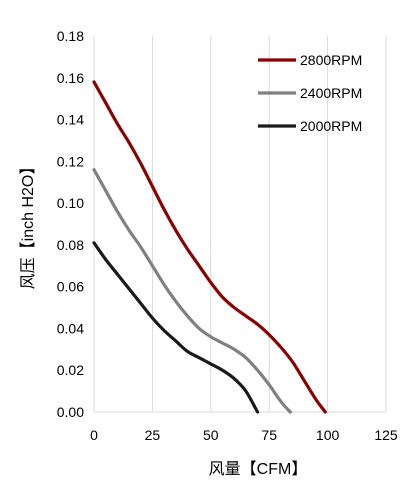  Describe the element at coordinates (211, 435) in the screenshot. I see `x-tick-label: 50` at that location.